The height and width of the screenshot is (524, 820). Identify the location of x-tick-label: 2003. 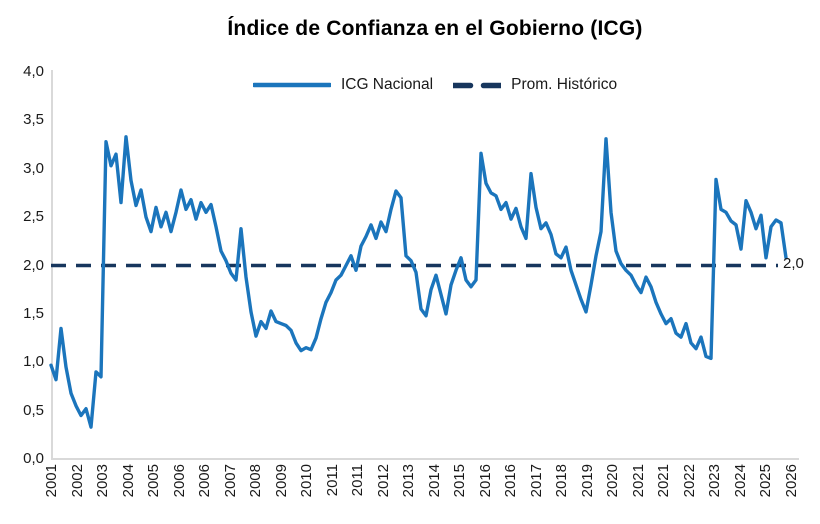
(103, 481).